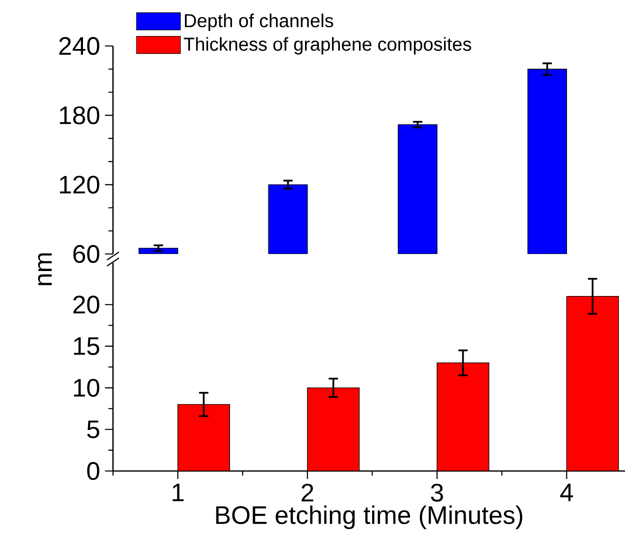 This screenshot has width=632, height=550. Describe the element at coordinates (87, 387) in the screenshot. I see `y-tick-label: 10` at that location.